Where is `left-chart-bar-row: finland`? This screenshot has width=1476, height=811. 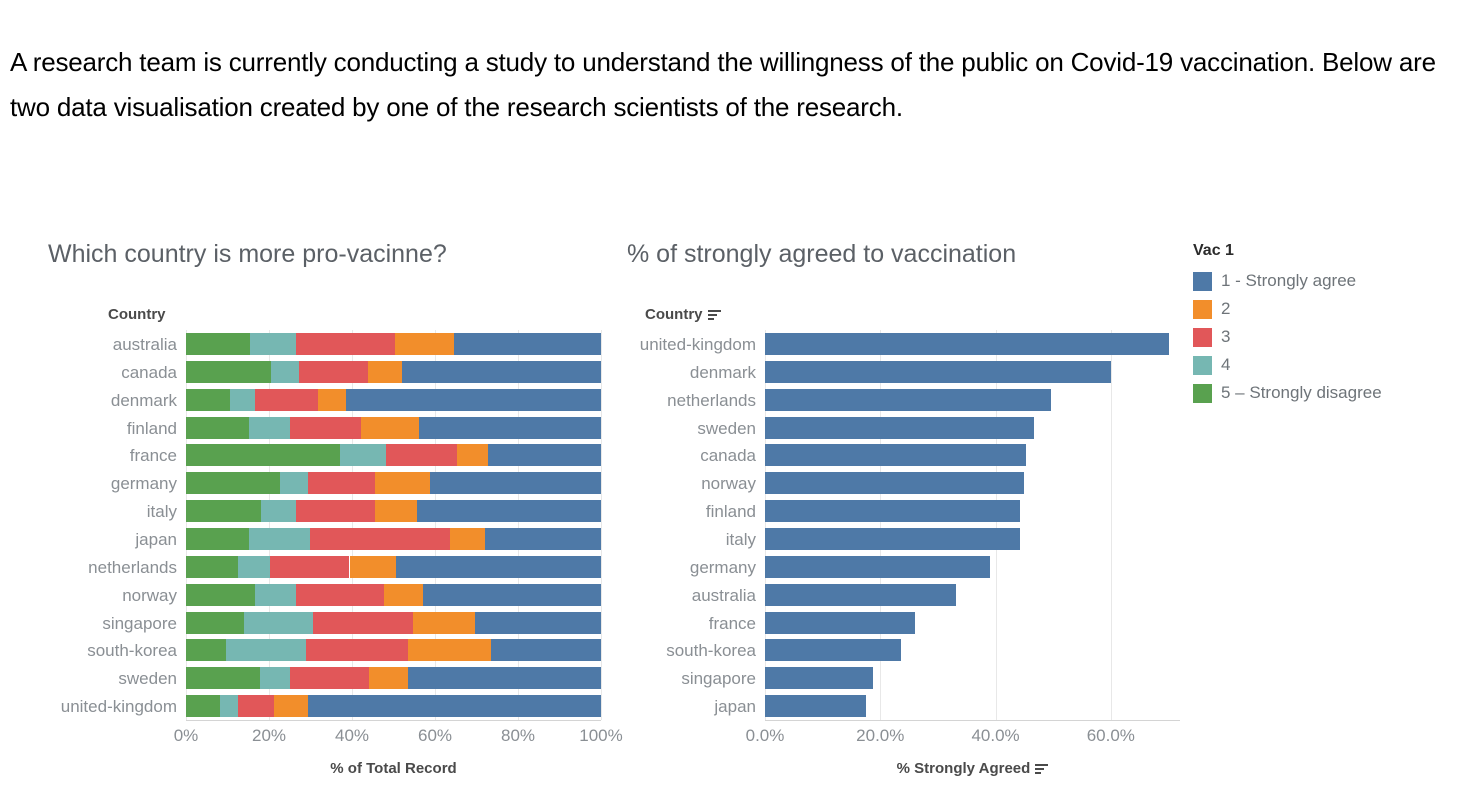 left-chart-bar-row: finland is located at coordinates (364, 427).